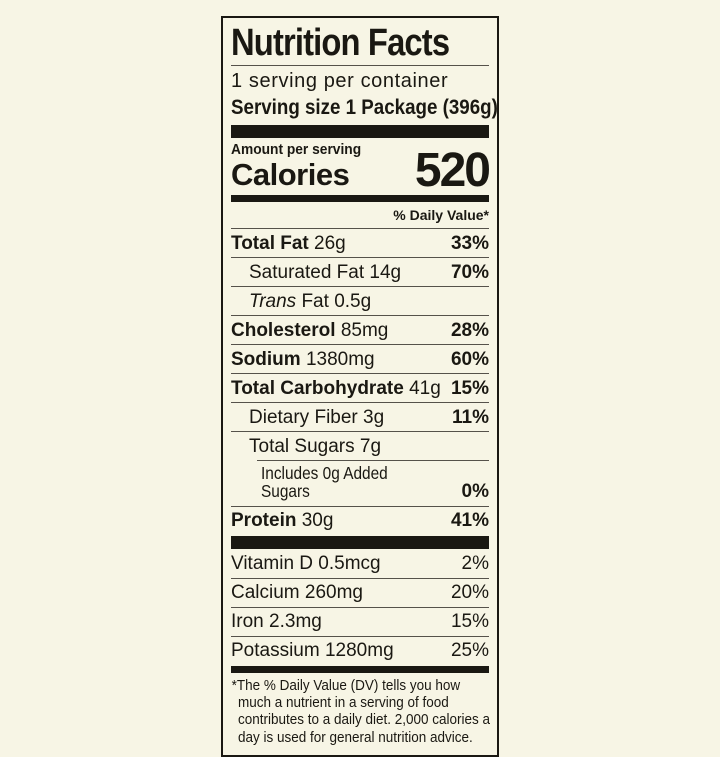 Image resolution: width=720 pixels, height=757 pixels. I want to click on calories-left: Amount per serving Calories, so click(299, 166).